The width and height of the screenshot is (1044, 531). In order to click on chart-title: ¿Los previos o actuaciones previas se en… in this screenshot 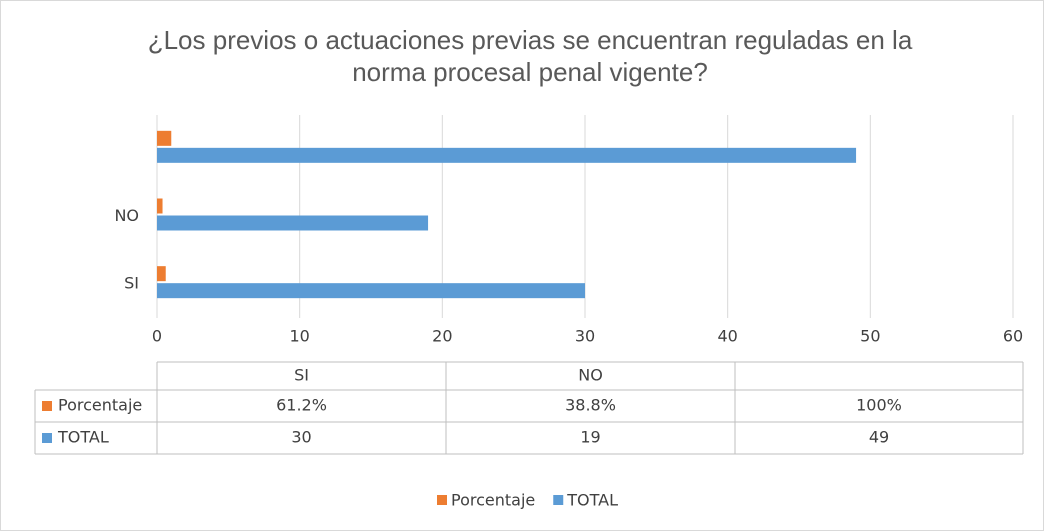, I will do `click(530, 56)`.